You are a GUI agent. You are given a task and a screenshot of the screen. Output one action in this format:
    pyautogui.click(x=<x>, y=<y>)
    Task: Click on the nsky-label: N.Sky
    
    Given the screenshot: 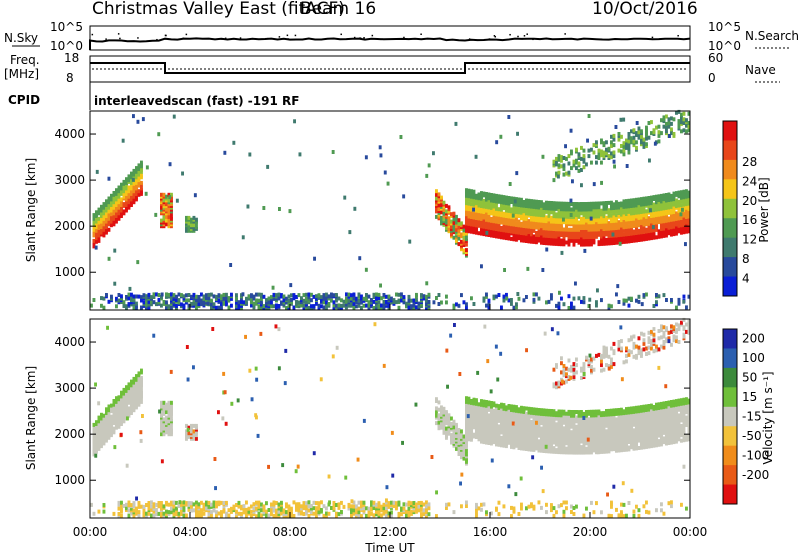 What is the action you would take?
    pyautogui.click(x=21, y=38)
    